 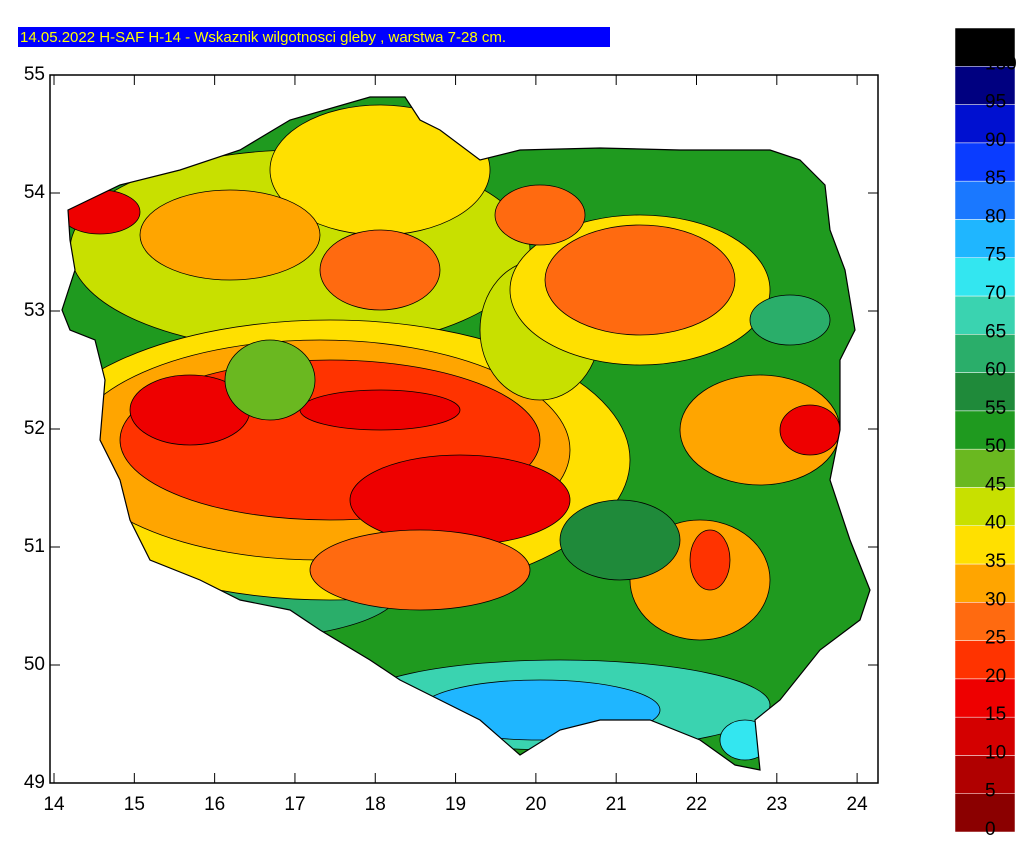 I want to click on y-tick-label: 51, so click(x=34, y=546).